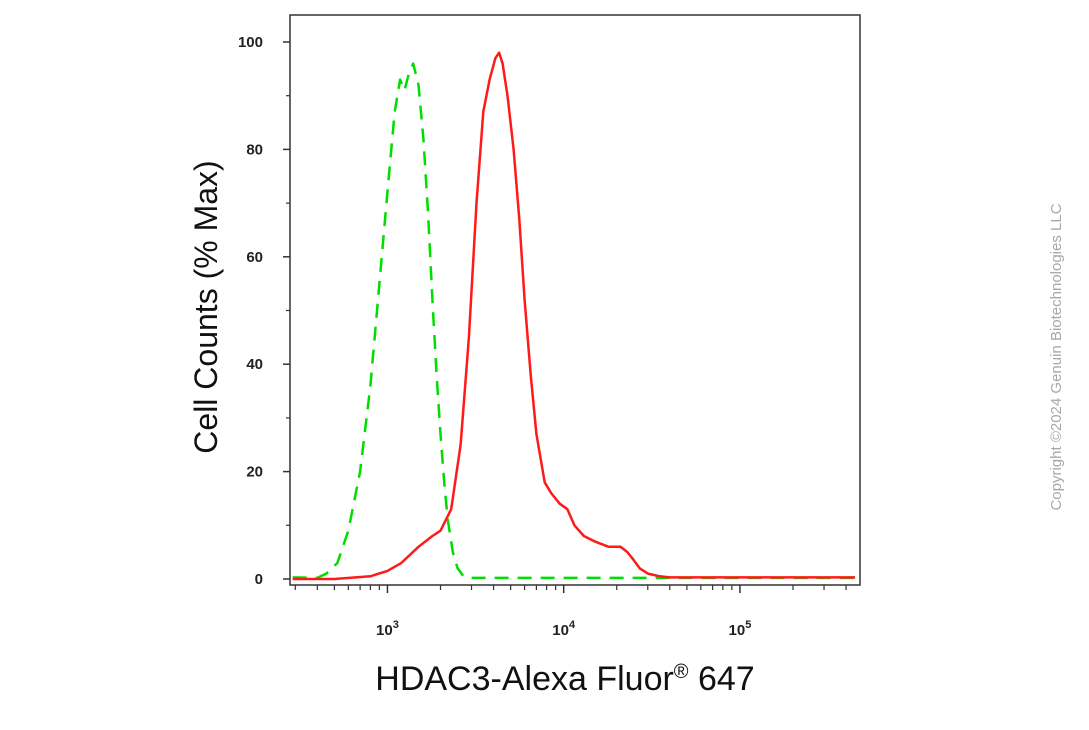  I want to click on y-axis: 0 20 40 60 80 100, so click(264, 311).